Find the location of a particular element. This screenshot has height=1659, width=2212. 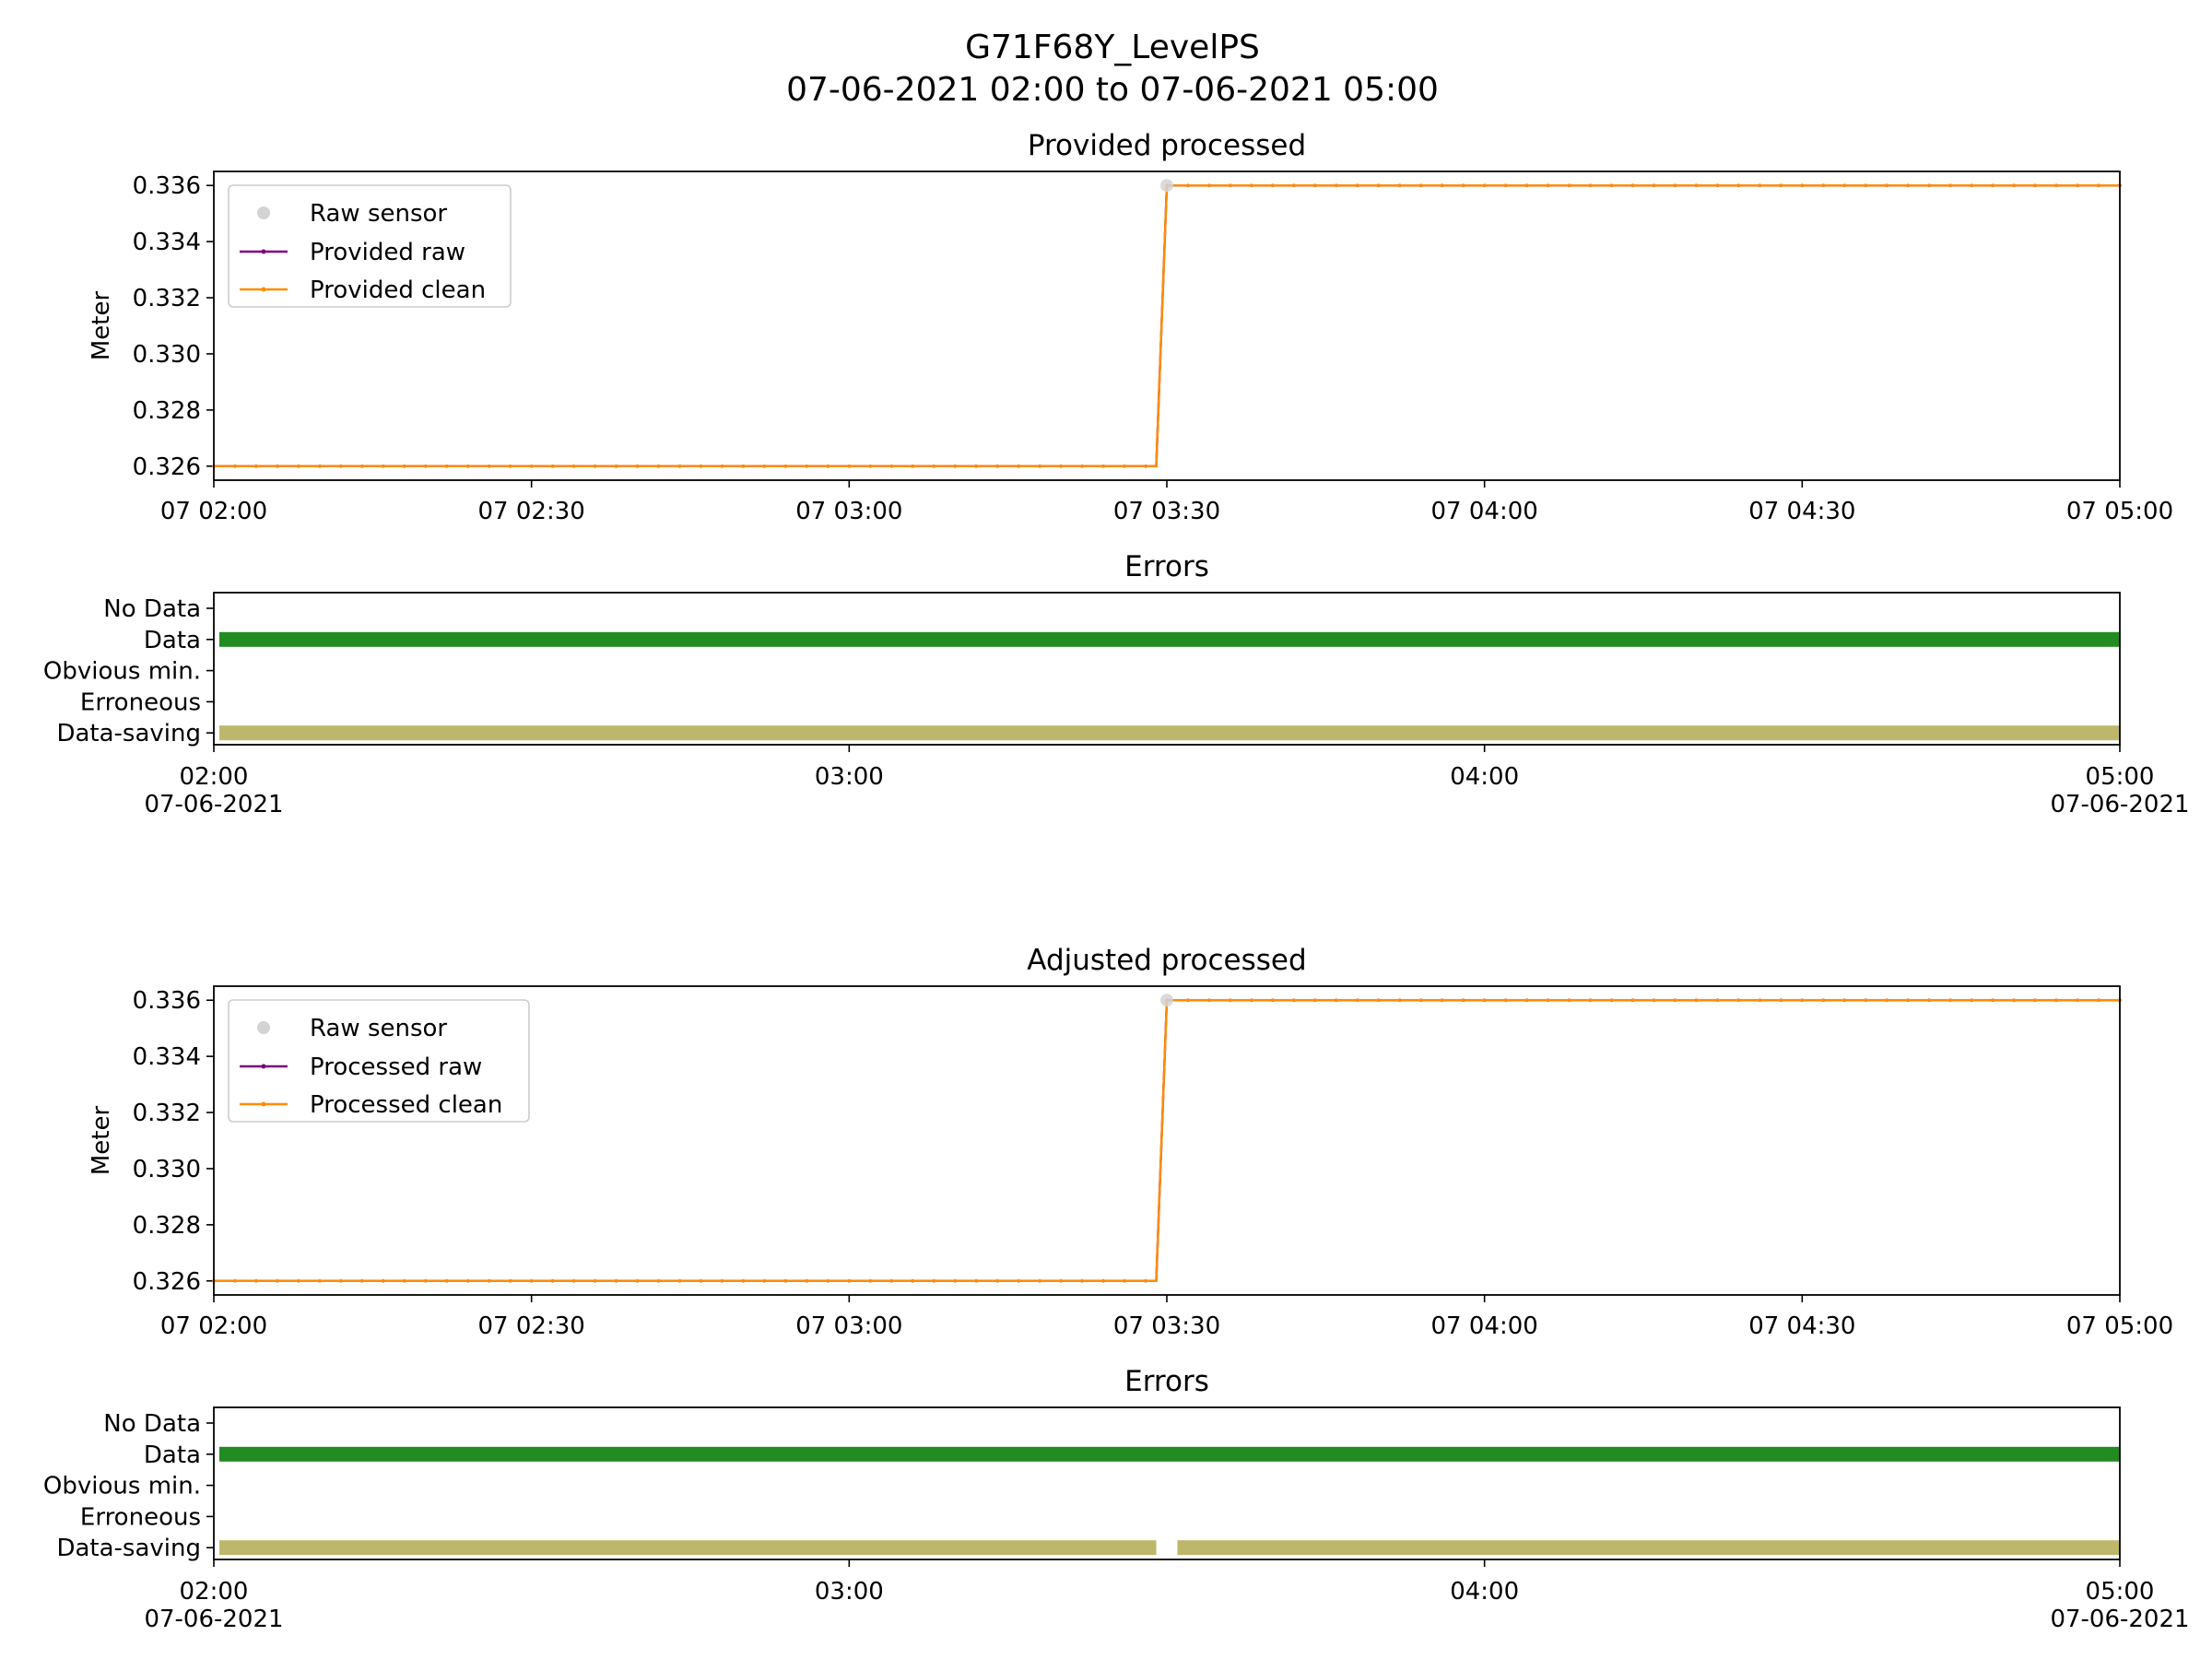

legend-clean-marker is located at coordinates (263, 1104).